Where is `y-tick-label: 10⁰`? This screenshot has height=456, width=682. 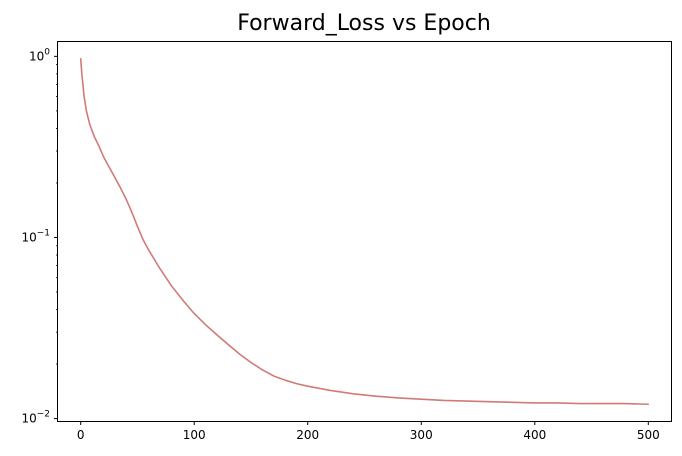 y-tick-label: 10⁰ is located at coordinates (39, 55).